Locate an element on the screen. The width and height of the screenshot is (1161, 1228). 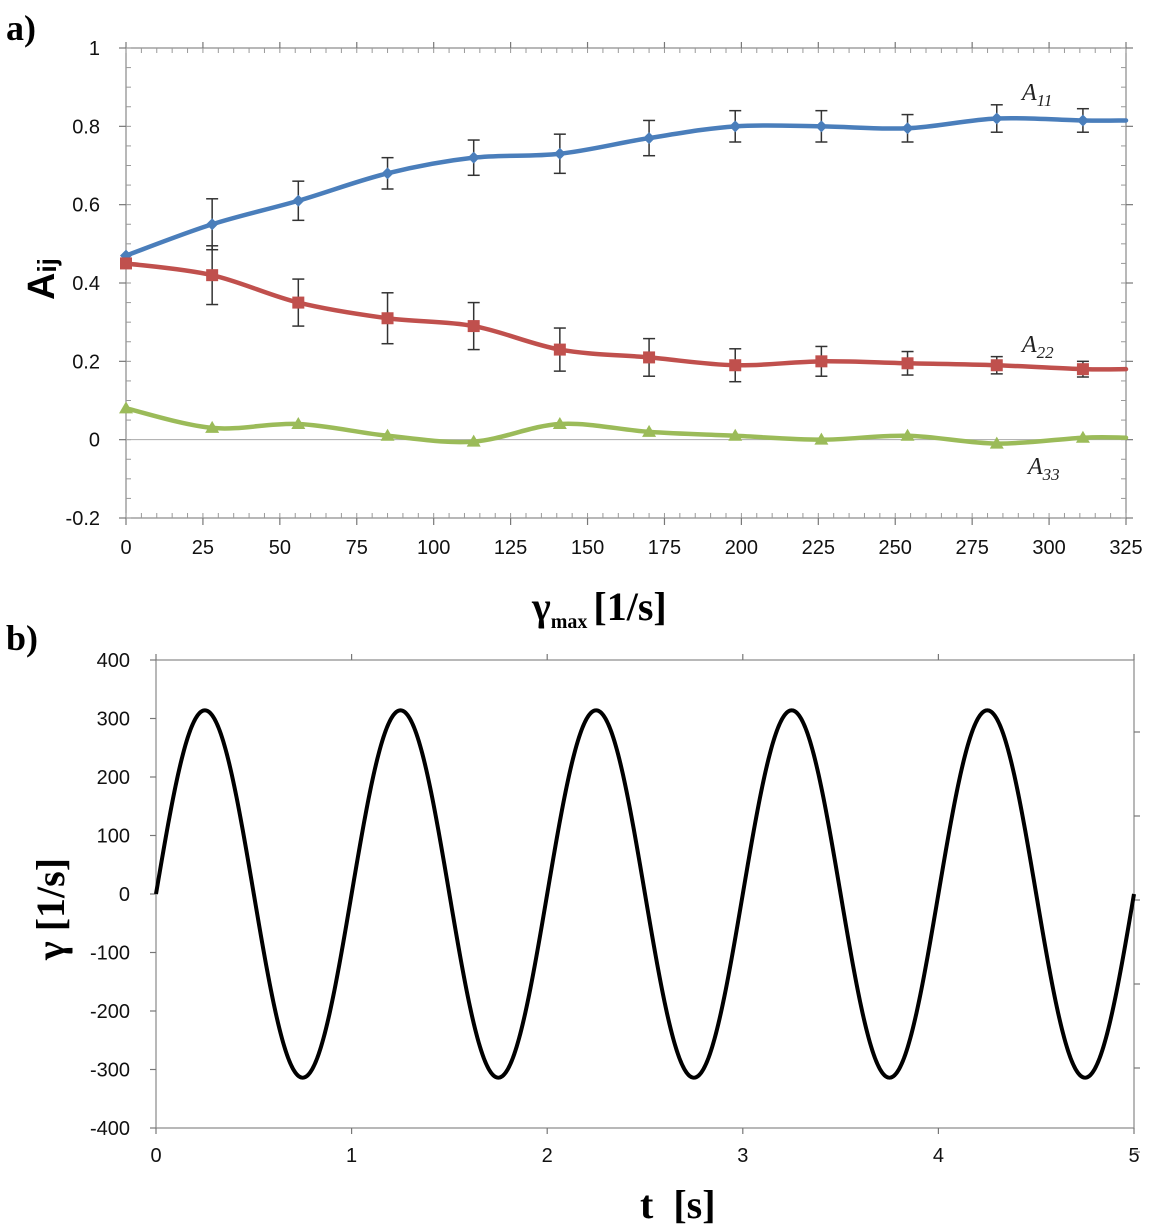
y-tick-label: -0.2 is located at coordinates (83, 519).